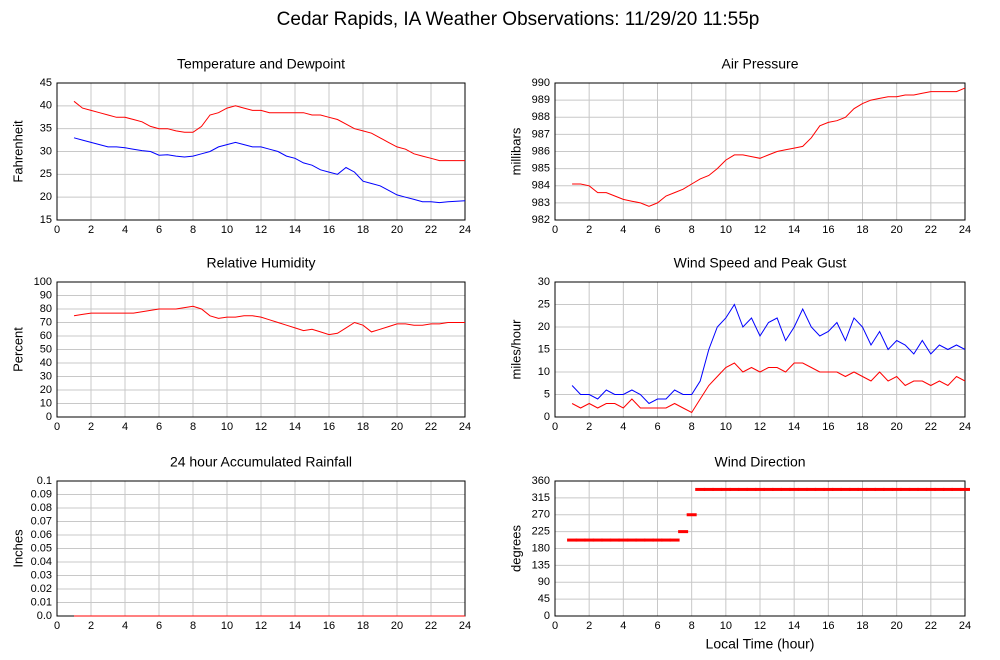  What do you see at coordinates (46, 106) in the screenshot?
I see `y-tick-label: 40` at bounding box center [46, 106].